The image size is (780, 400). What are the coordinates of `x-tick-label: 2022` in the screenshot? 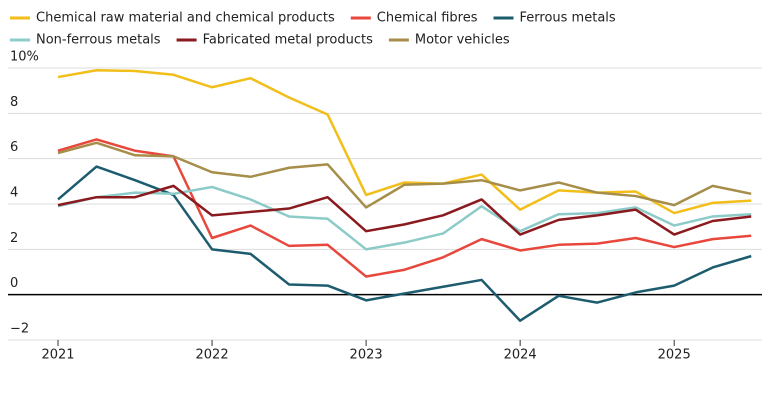 It's located at (212, 355).